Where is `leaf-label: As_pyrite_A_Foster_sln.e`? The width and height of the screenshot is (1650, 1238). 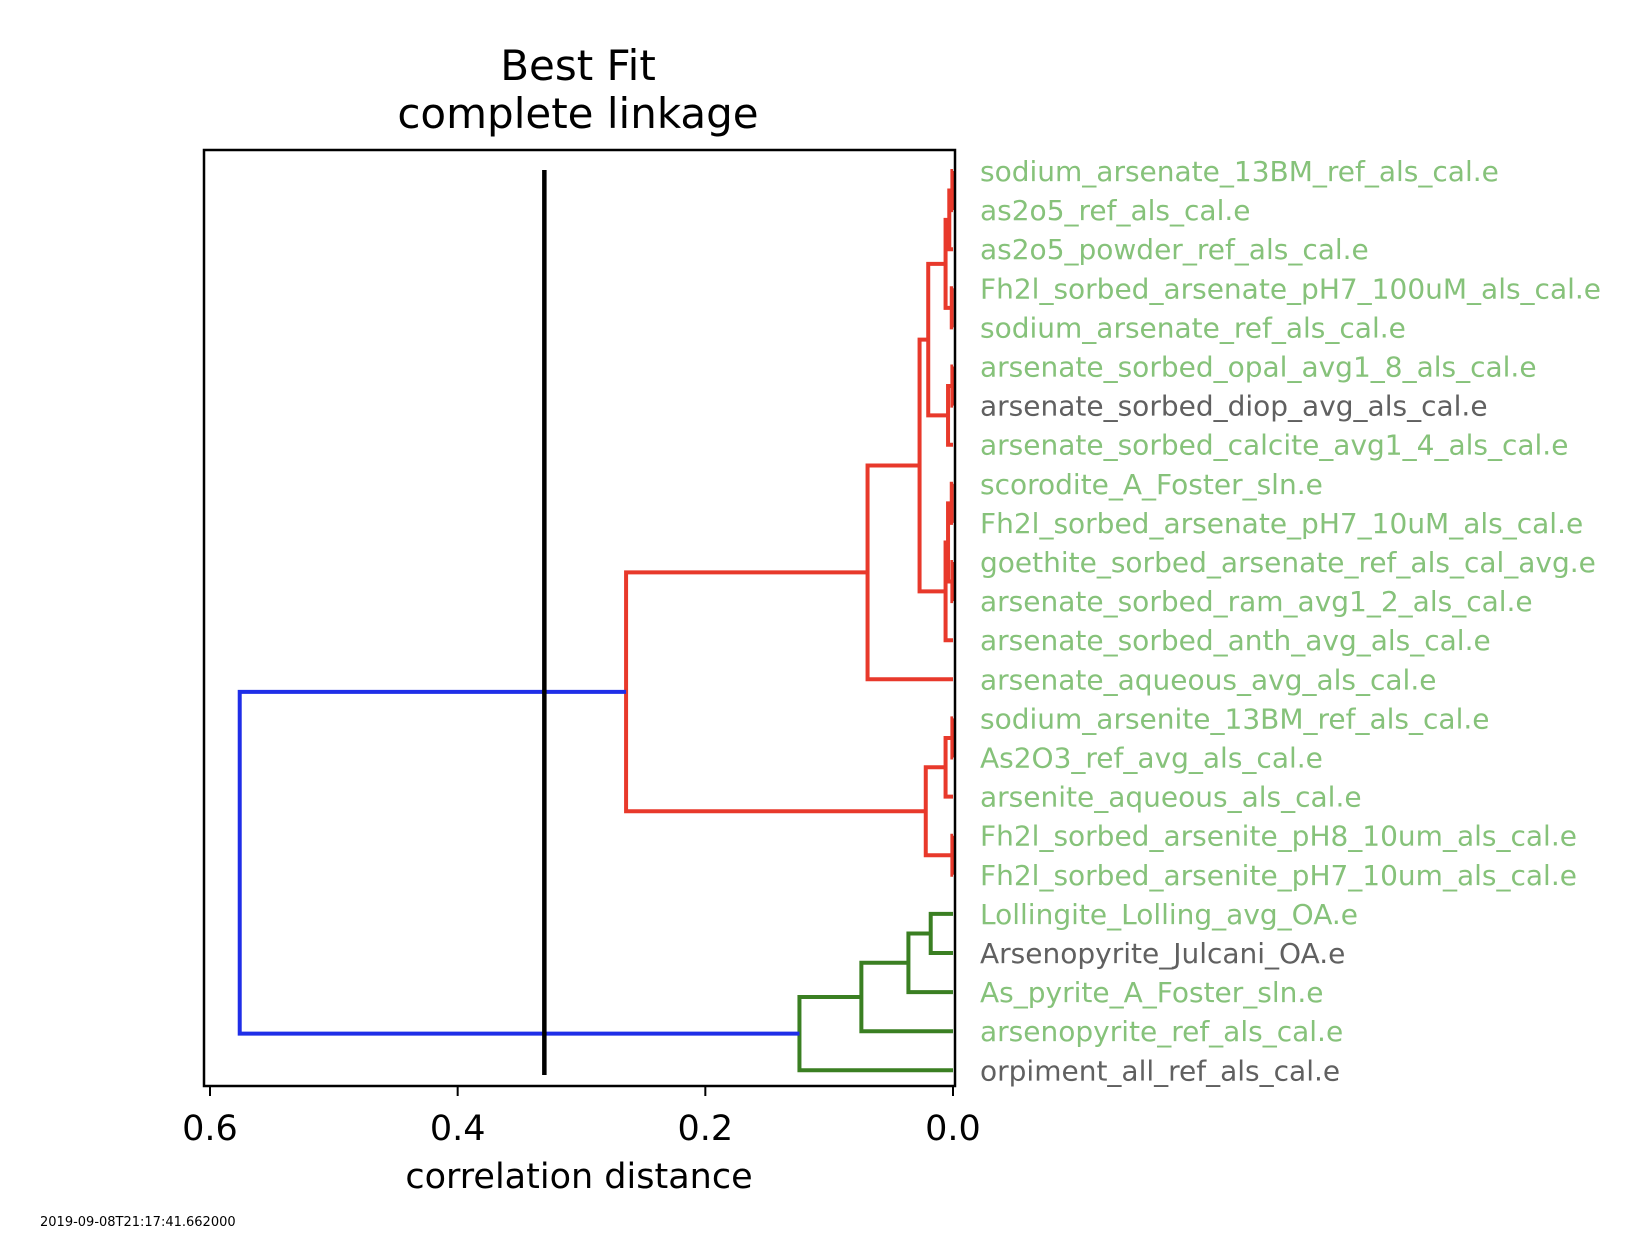
leaf-label: As_pyrite_A_Foster_sln.e is located at coordinates (1152, 992).